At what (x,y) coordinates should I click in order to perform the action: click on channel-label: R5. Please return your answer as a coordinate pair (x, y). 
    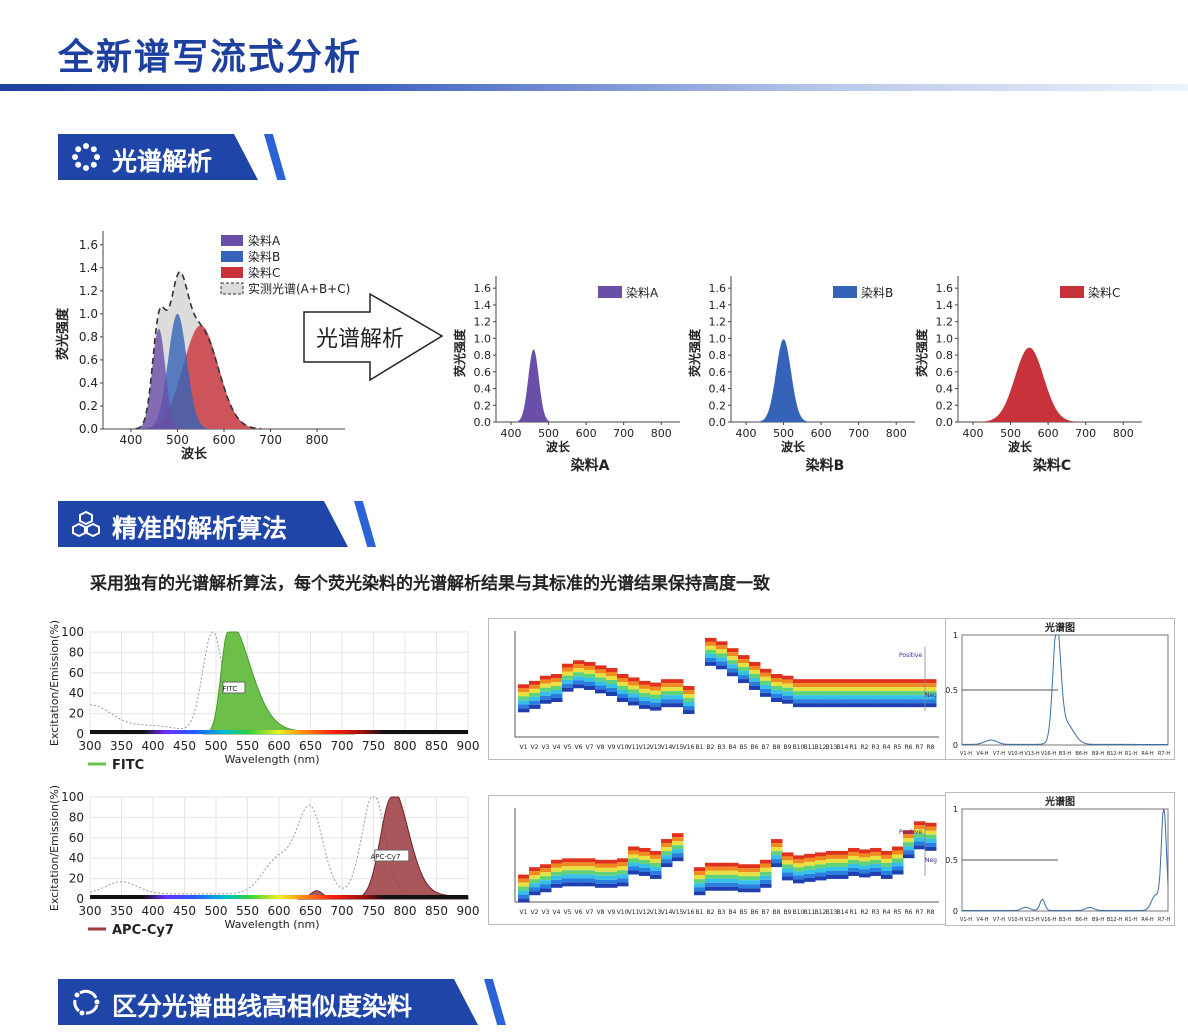
    Looking at the image, I should click on (898, 747).